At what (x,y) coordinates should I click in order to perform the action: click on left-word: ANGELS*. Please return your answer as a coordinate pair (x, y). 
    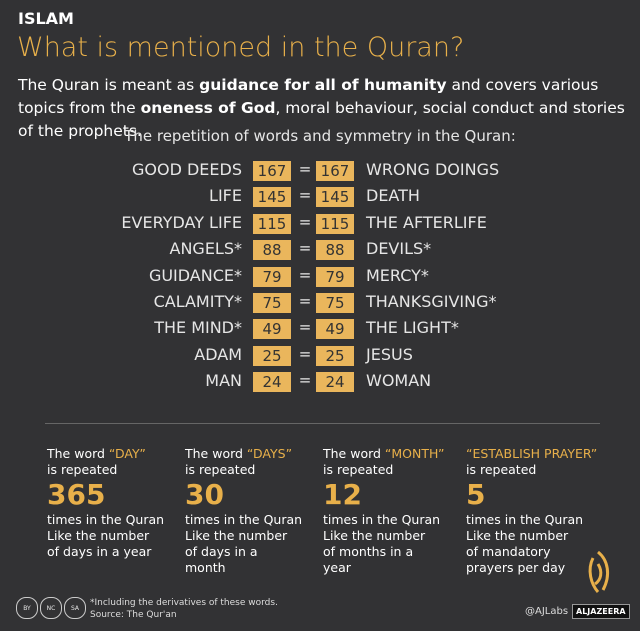
    Looking at the image, I should click on (206, 249).